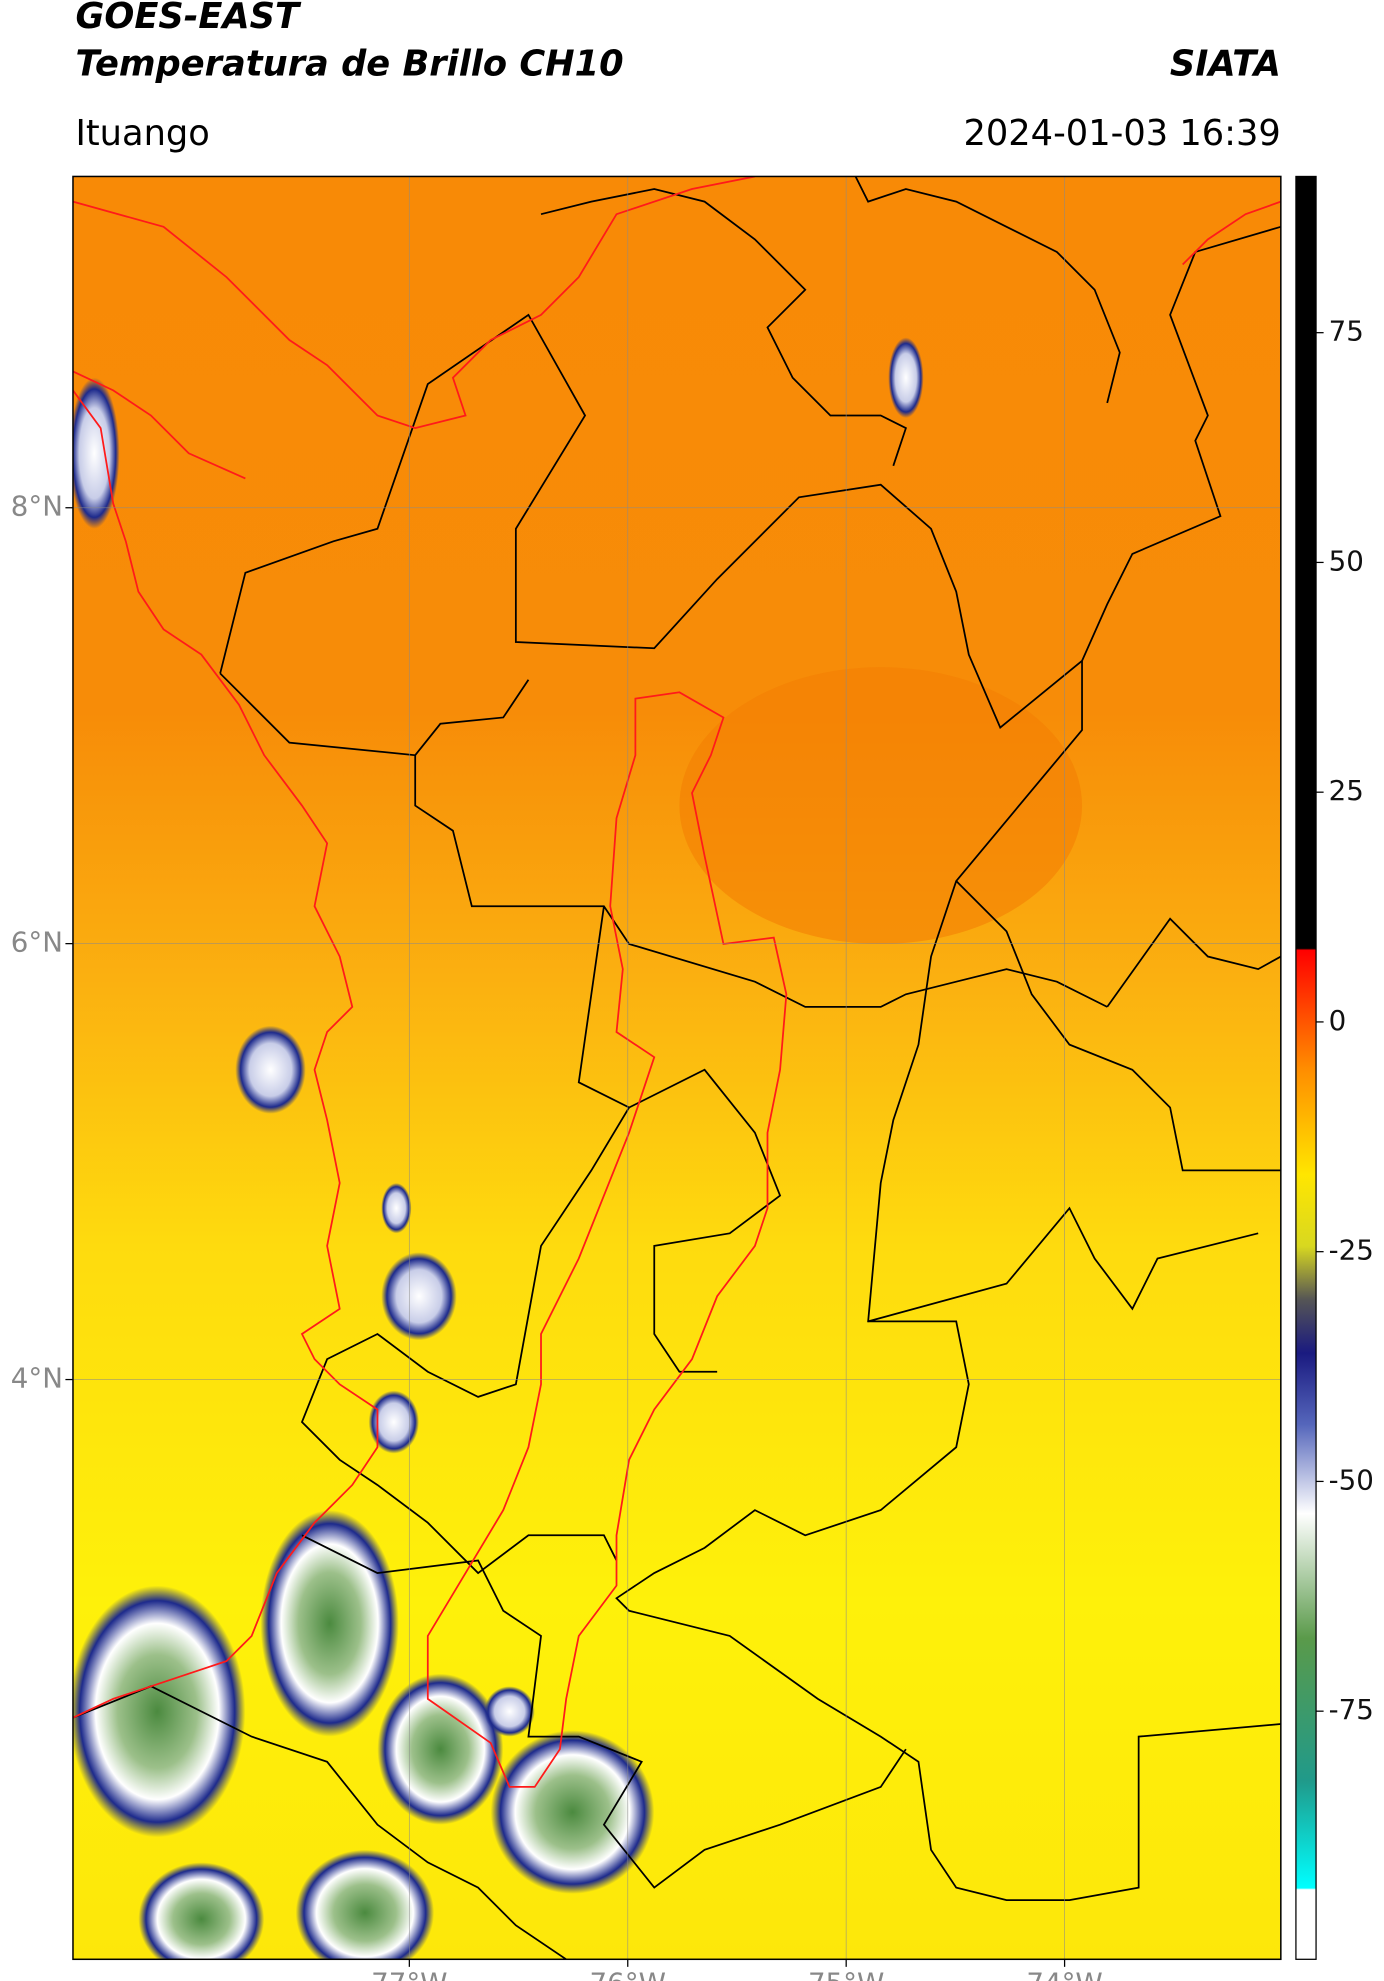 This screenshot has height=1981, width=1384. What do you see at coordinates (1338, 1020) in the screenshot?
I see `colorbar-label: 0` at bounding box center [1338, 1020].